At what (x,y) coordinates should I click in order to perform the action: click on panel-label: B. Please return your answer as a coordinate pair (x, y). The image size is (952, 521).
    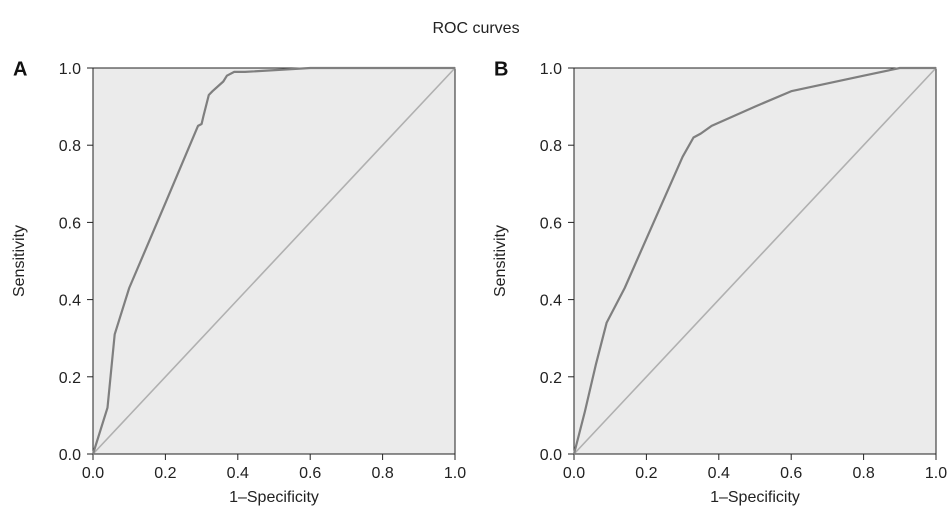
    Looking at the image, I should click on (501, 69).